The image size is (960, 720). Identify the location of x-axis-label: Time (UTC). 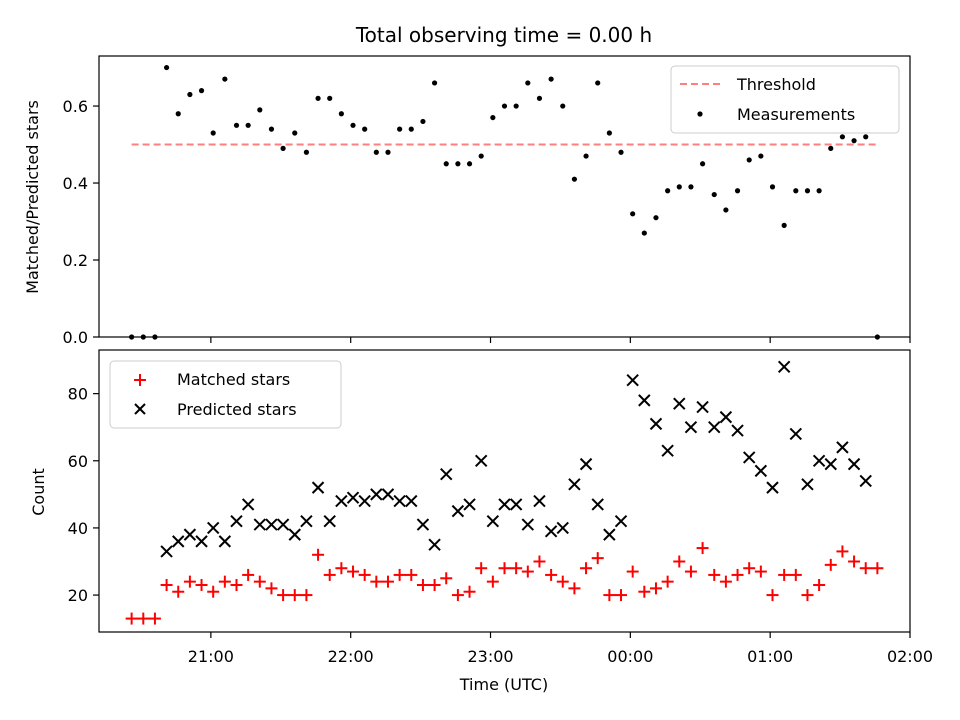
(503, 684).